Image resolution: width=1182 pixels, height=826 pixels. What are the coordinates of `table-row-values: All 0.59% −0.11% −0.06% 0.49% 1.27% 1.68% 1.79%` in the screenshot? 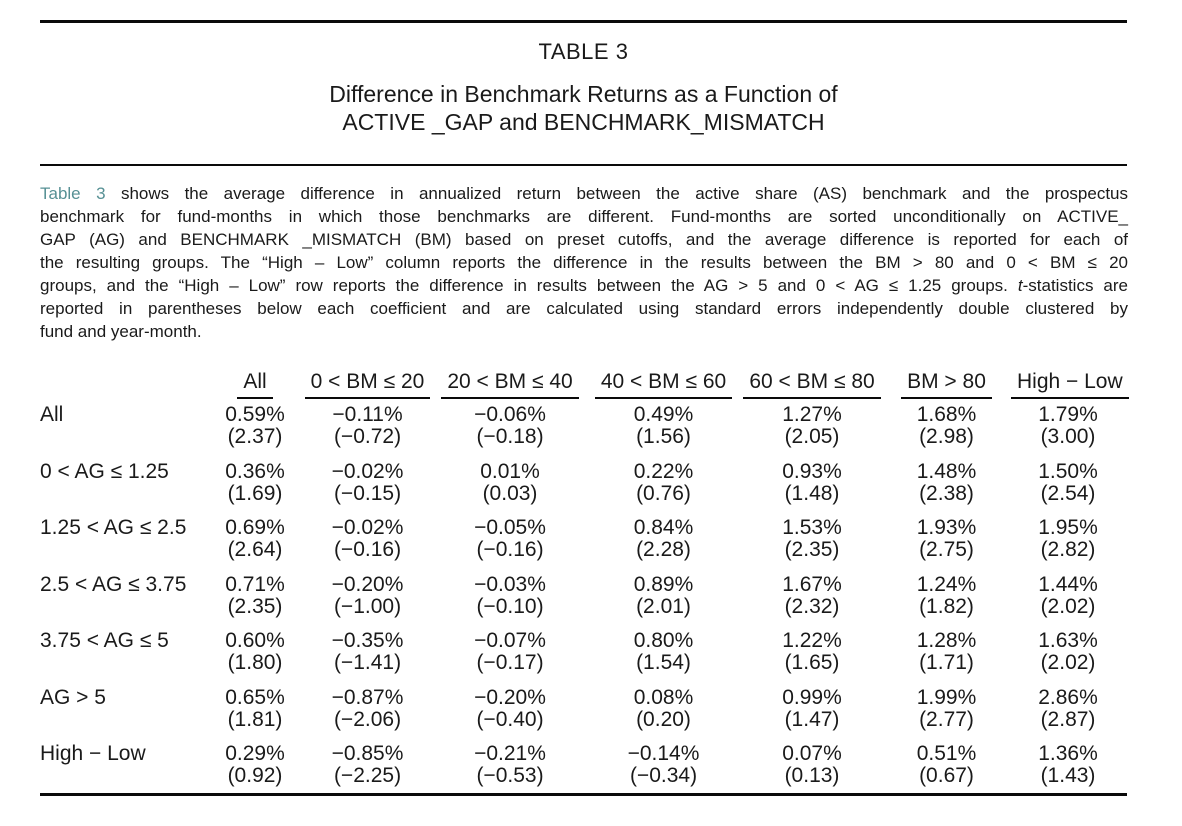 It's located at (582, 415).